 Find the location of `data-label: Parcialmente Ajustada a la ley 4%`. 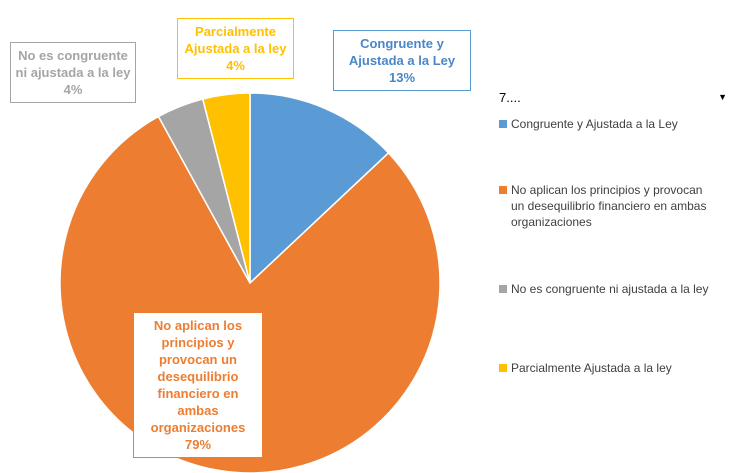

data-label: Parcialmente Ajustada a la ley 4% is located at coordinates (235, 48).